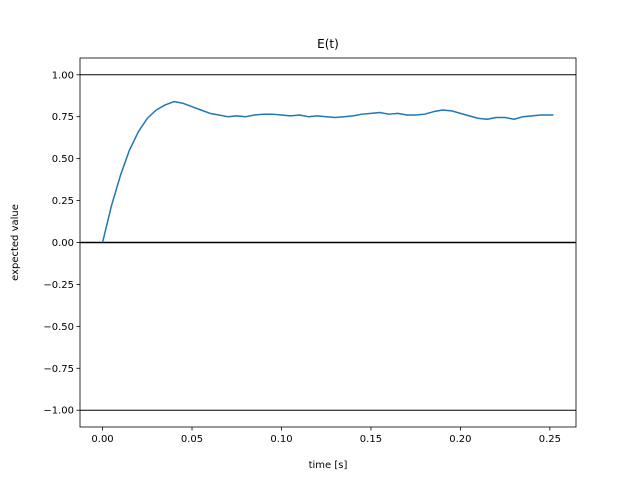 The width and height of the screenshot is (640, 480). I want to click on x-tick-label: 0.20, so click(460, 439).